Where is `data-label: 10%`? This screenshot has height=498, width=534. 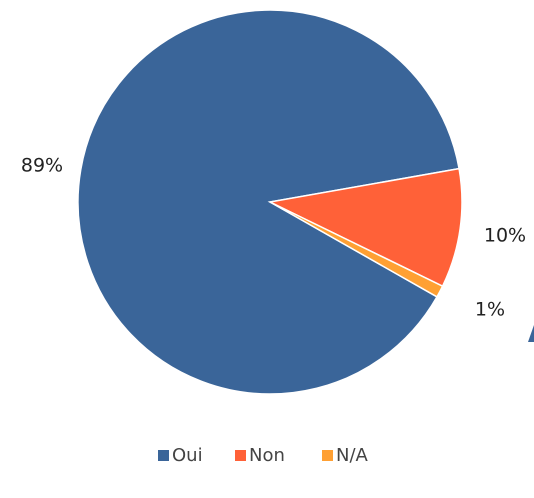 data-label: 10% is located at coordinates (505, 236).